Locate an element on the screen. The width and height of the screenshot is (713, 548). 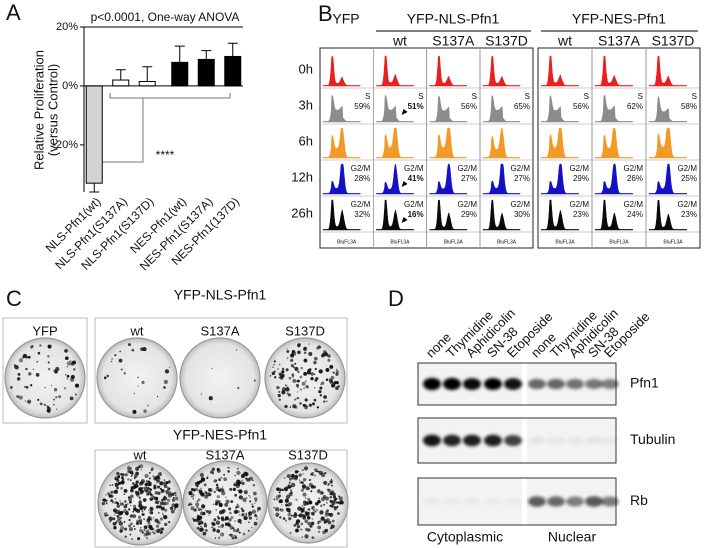
row-label: 6h is located at coordinates (306, 140).